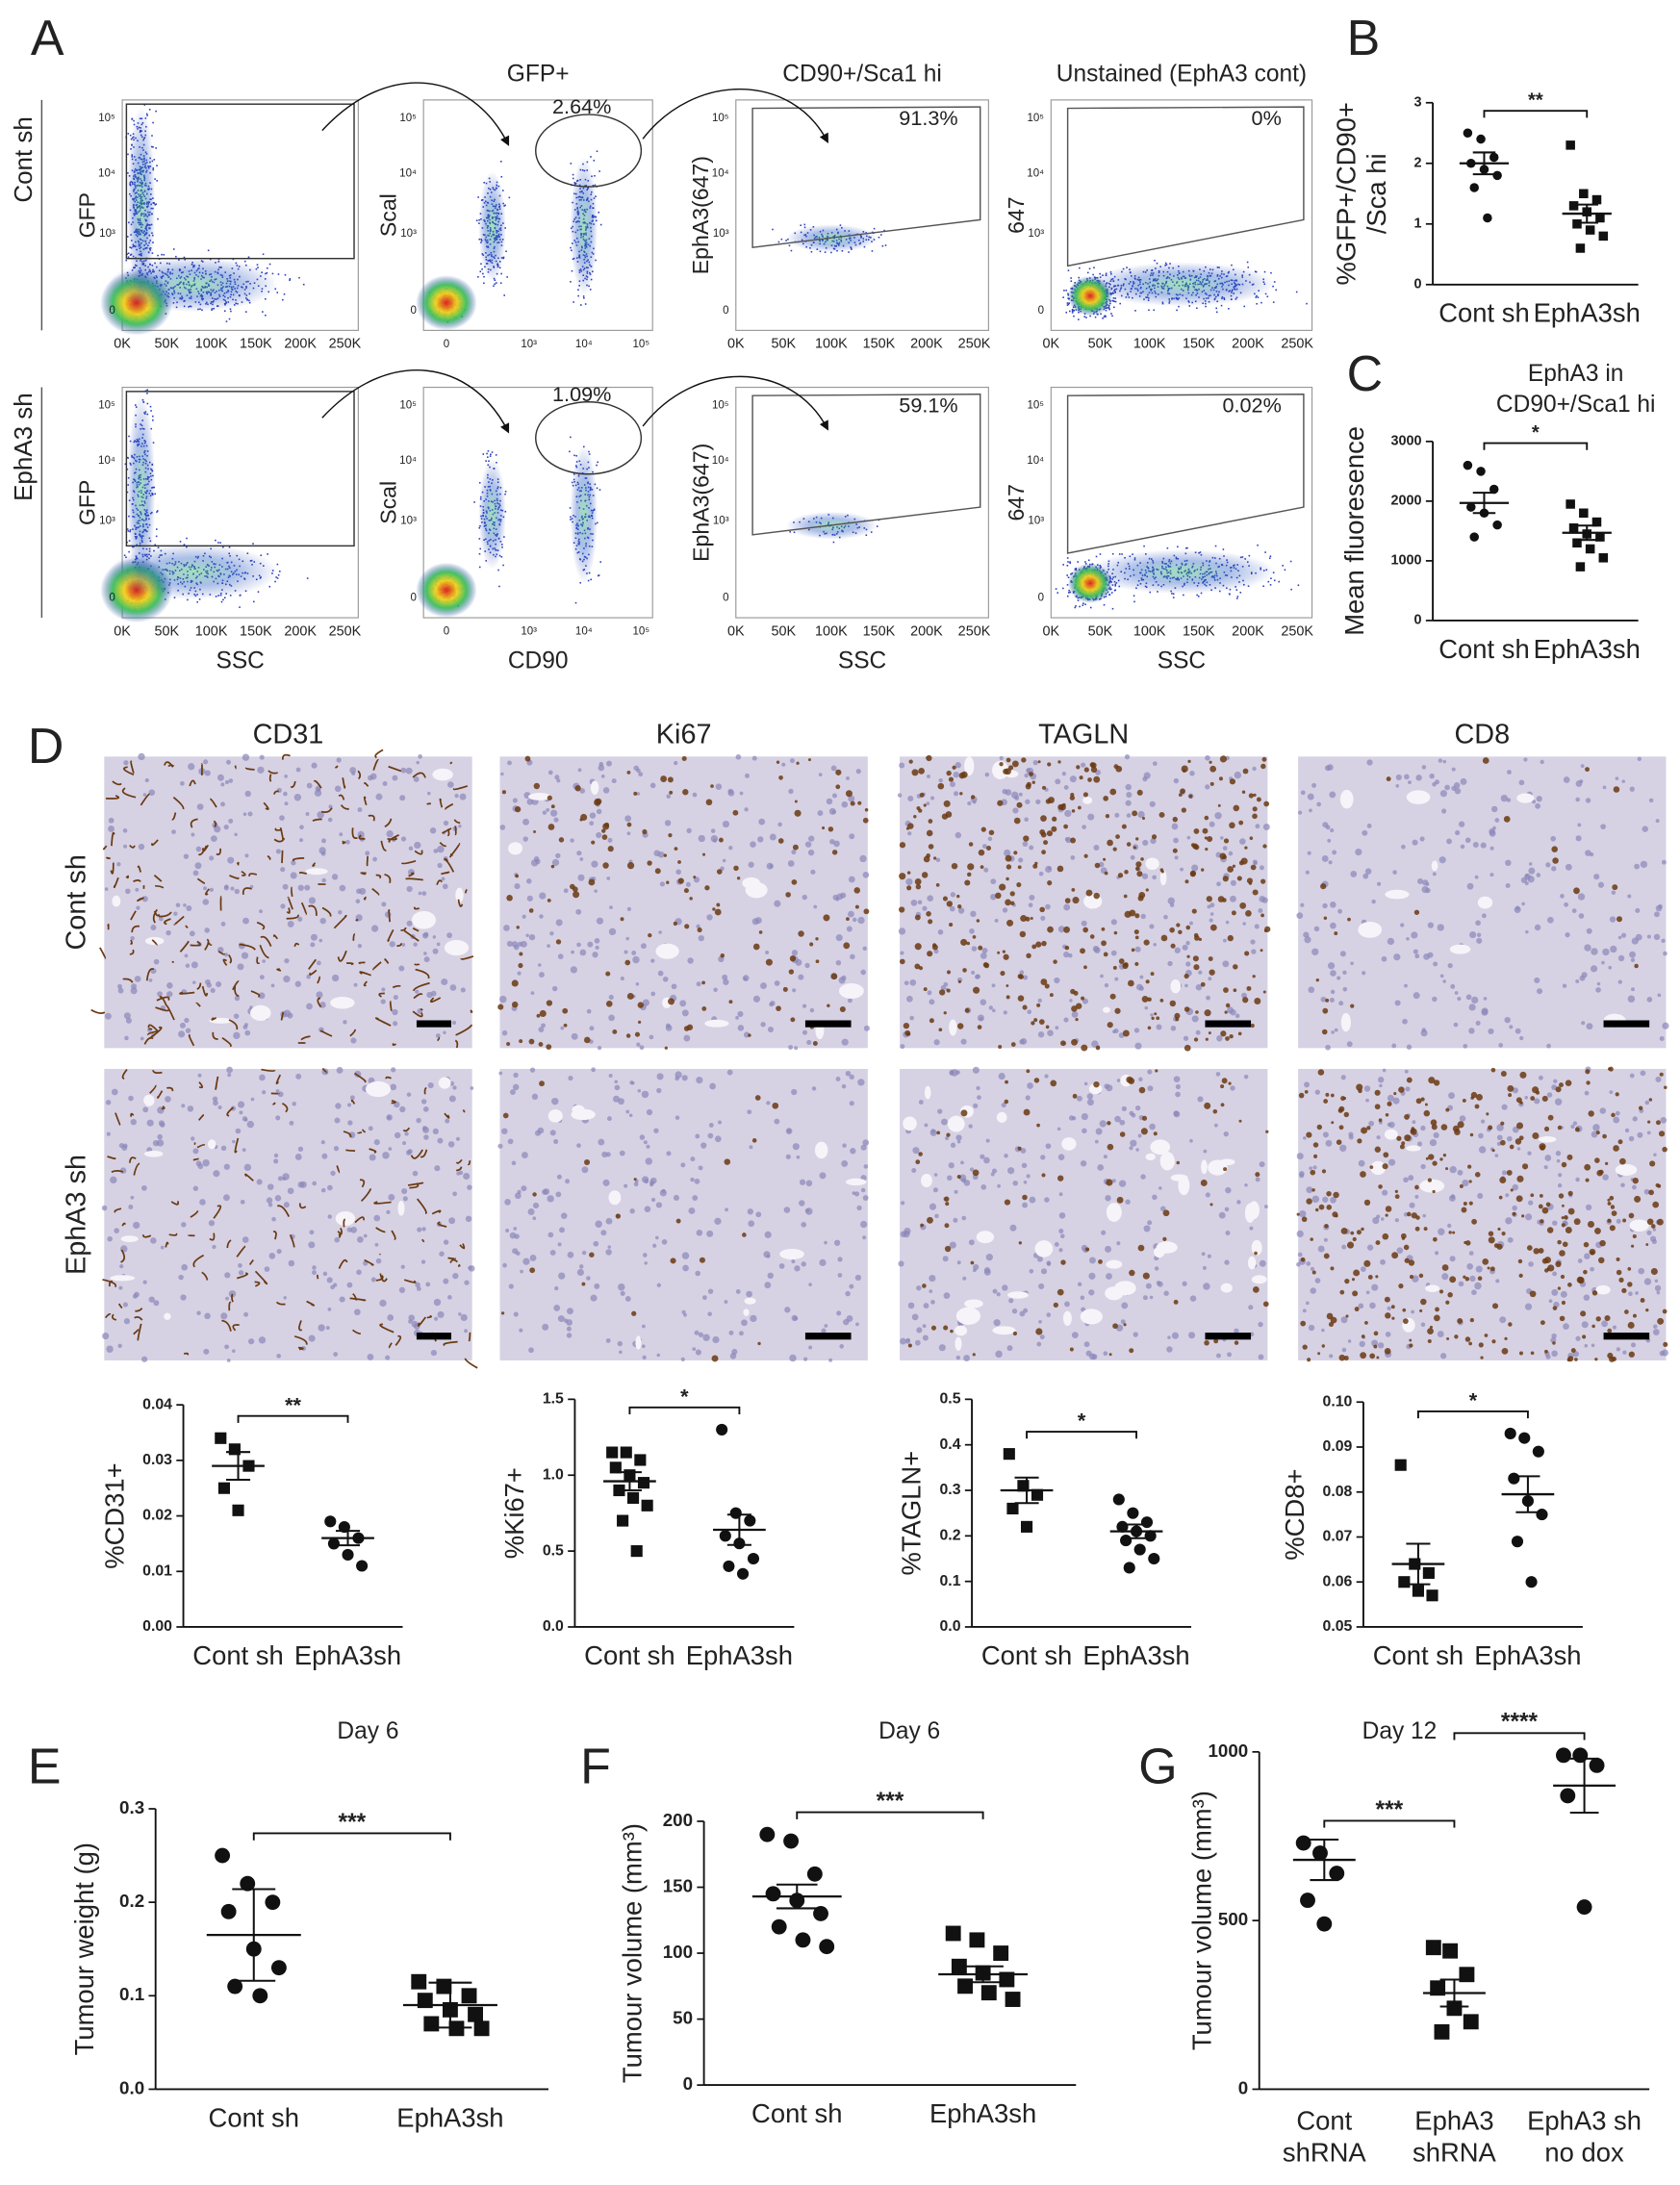 Image resolution: width=1680 pixels, height=2185 pixels. I want to click on flow-x-tick: 10⁵, so click(641, 344).